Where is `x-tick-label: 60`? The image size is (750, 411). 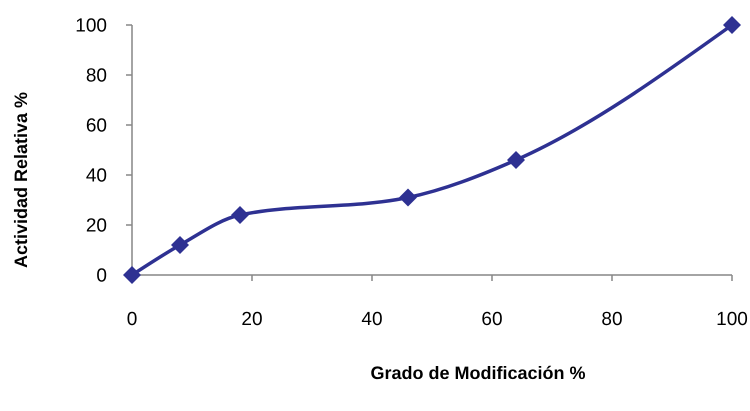 x-tick-label: 60 is located at coordinates (492, 319).